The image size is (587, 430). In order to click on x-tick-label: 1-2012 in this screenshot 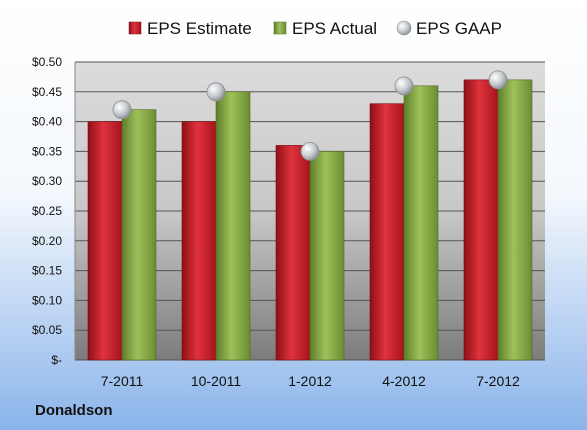, I will do `click(310, 381)`.